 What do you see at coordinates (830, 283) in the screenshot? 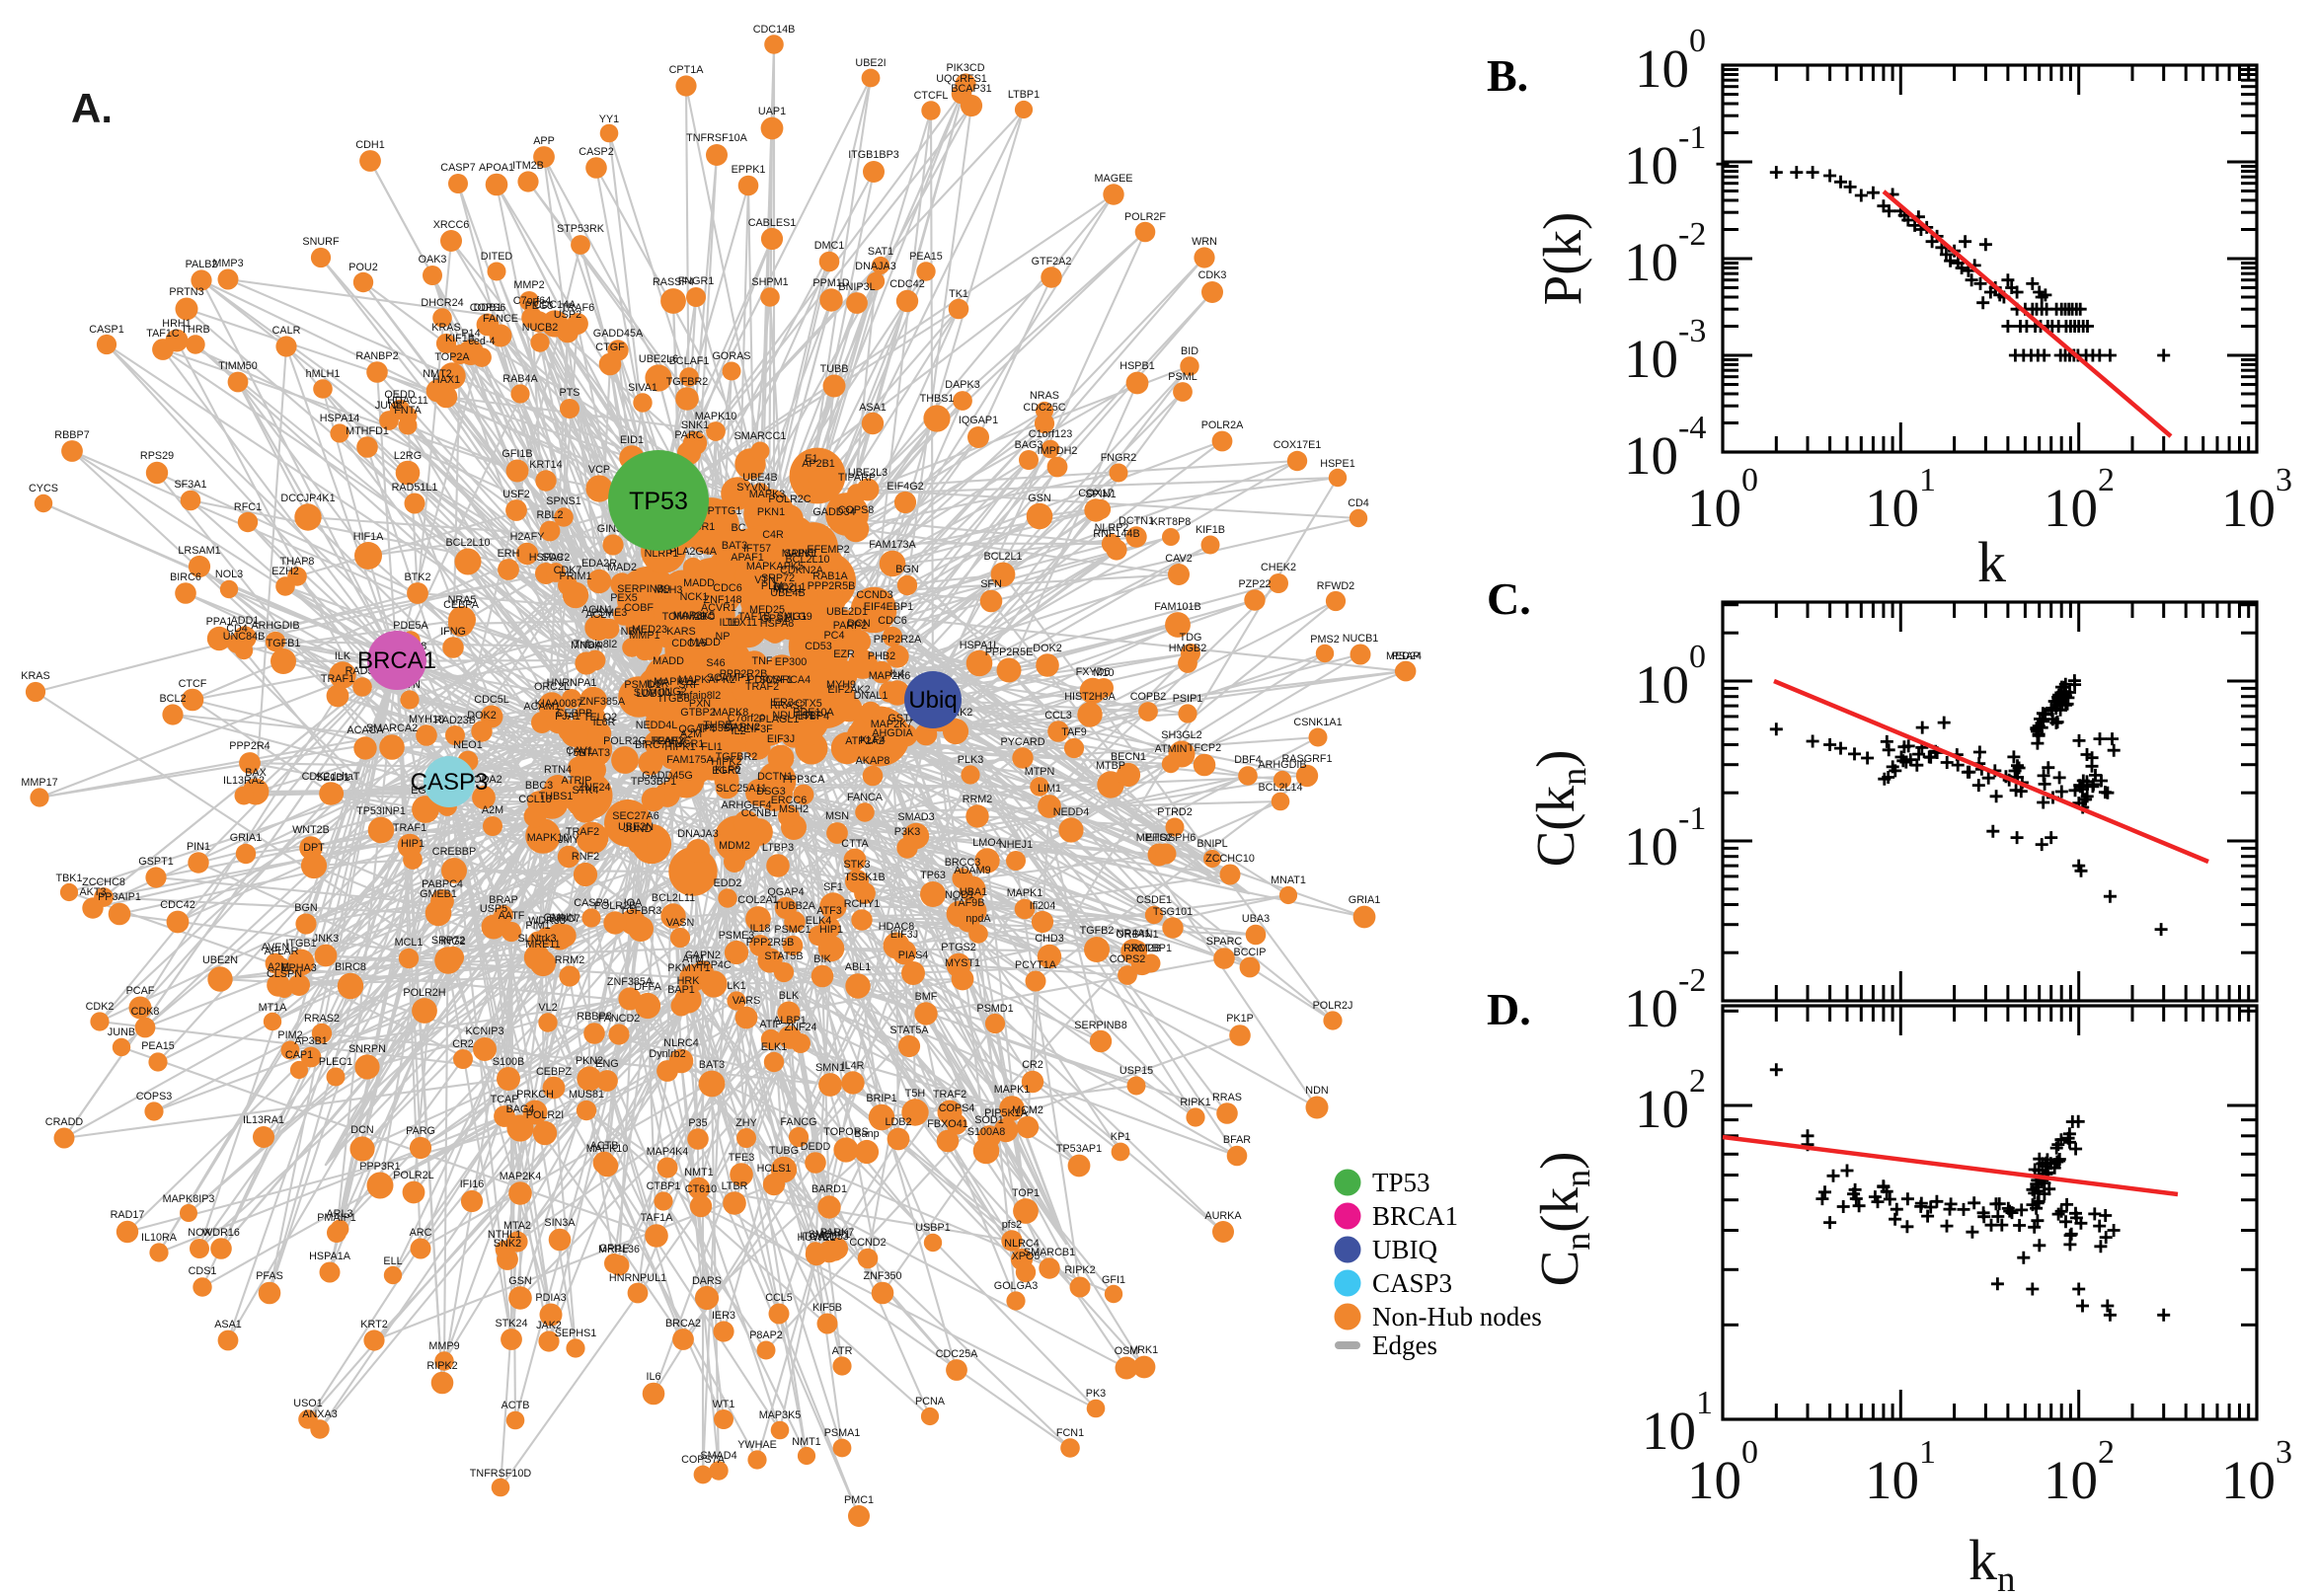
I see `svg-text: PPM1D` at bounding box center [830, 283].